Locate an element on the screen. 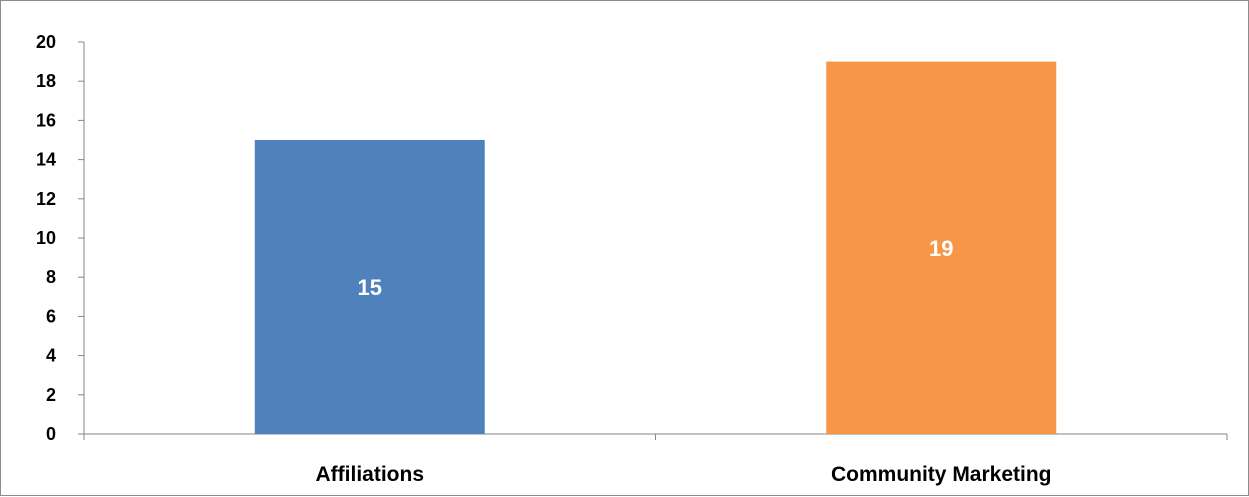  y-tick-label: 10 is located at coordinates (46, 238).